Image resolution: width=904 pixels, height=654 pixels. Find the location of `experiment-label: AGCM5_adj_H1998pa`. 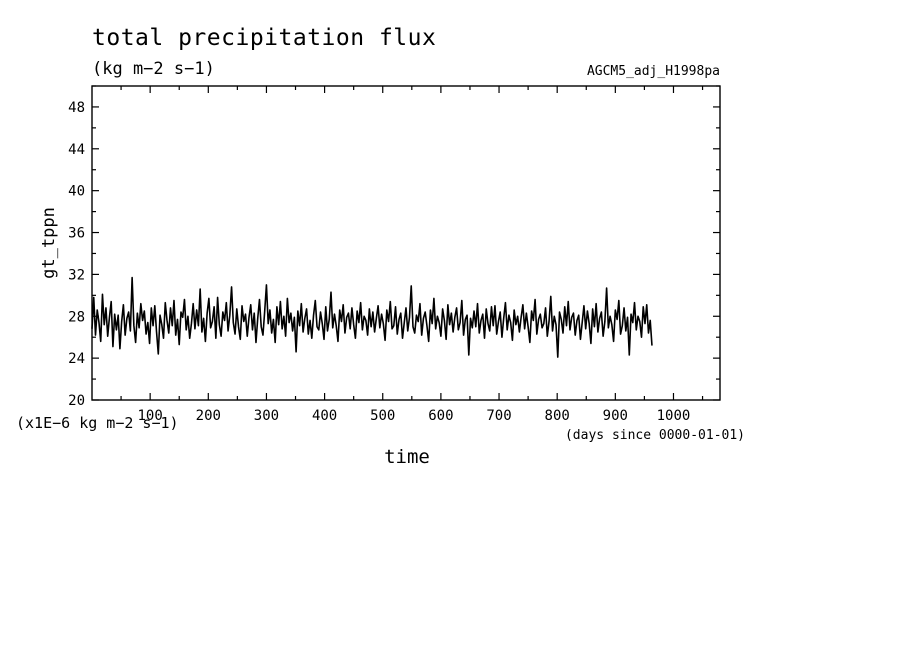

experiment-label: AGCM5_adj_H1998pa is located at coordinates (653, 71).